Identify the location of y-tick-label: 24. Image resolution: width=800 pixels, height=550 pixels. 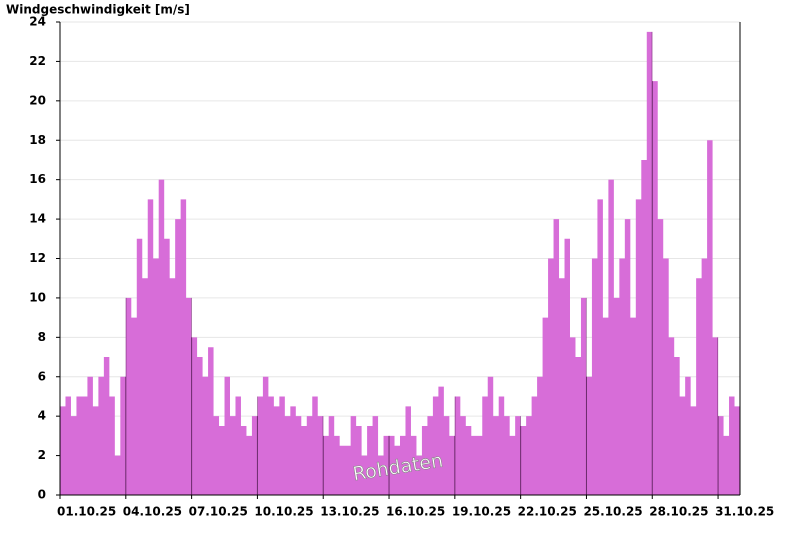
(37, 22).